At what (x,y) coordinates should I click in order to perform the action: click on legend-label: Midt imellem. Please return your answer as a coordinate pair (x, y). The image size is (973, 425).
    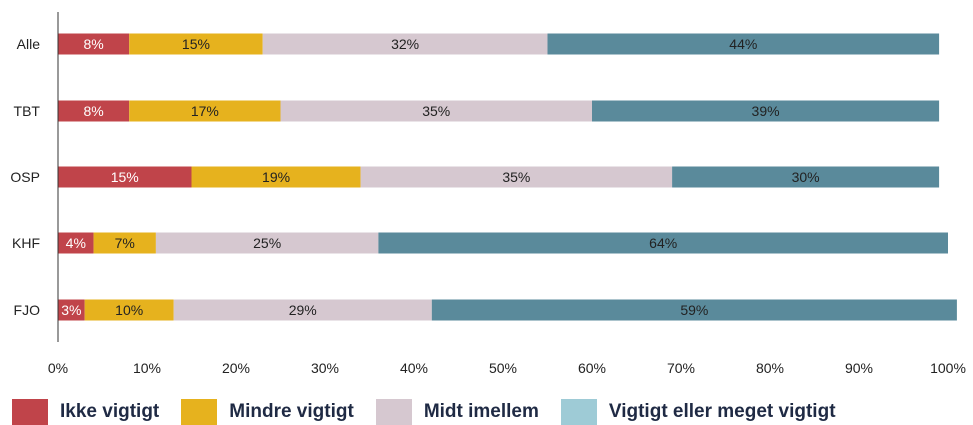
    Looking at the image, I should click on (481, 411).